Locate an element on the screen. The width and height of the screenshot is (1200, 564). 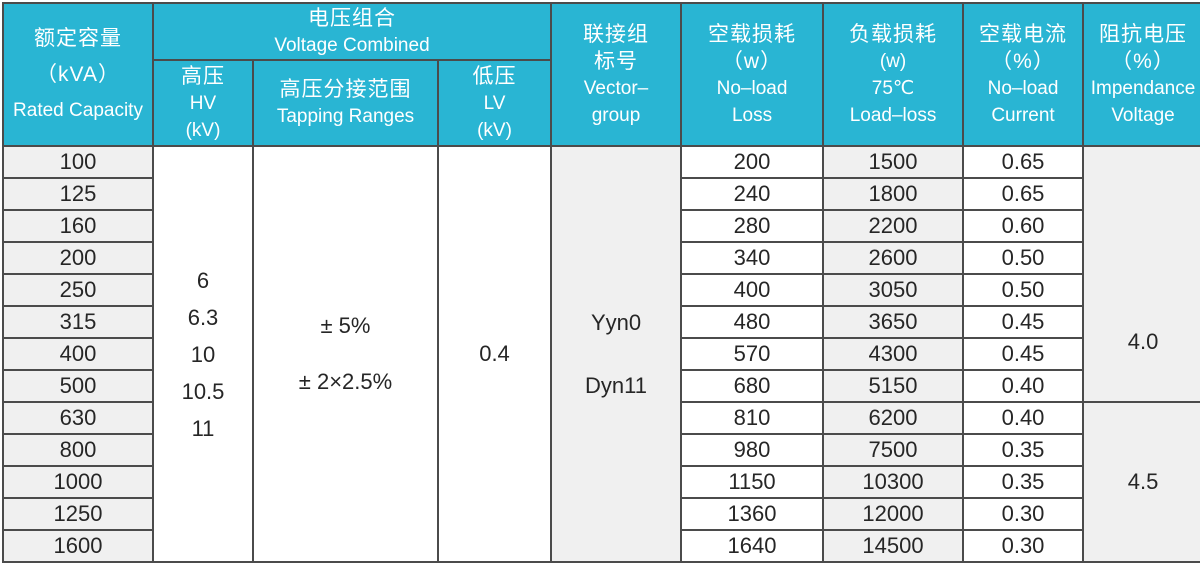
cell-rated-capacity: 125 is located at coordinates (78, 194).